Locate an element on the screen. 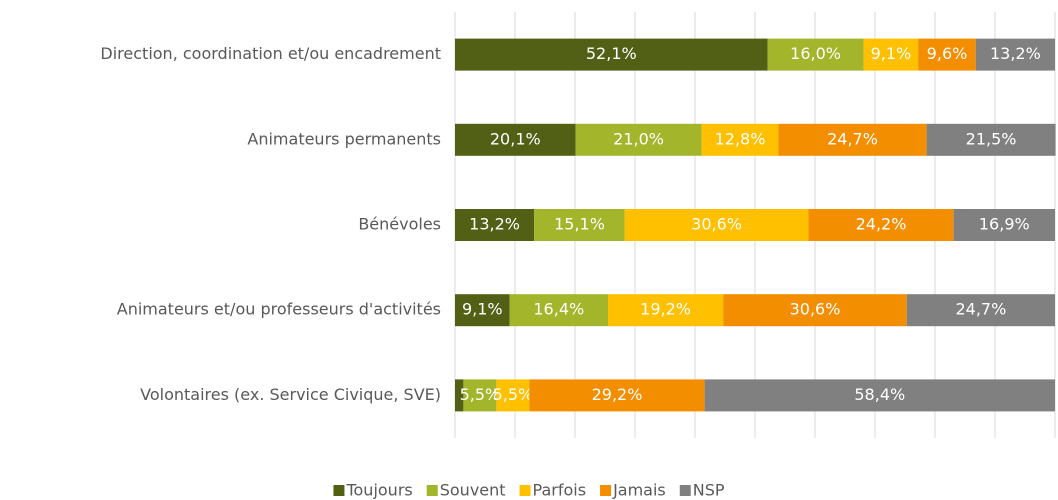 The width and height of the screenshot is (1058, 500). value-label: 16,4% is located at coordinates (558, 309).